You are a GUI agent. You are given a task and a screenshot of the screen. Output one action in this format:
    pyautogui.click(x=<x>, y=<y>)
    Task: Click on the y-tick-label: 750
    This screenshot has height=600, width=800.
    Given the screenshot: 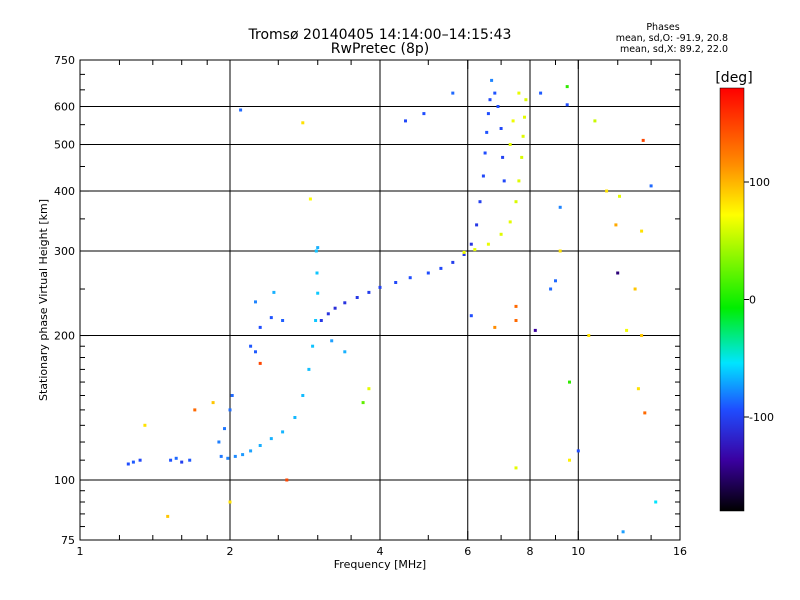 What is the action you would take?
    pyautogui.click(x=64, y=60)
    